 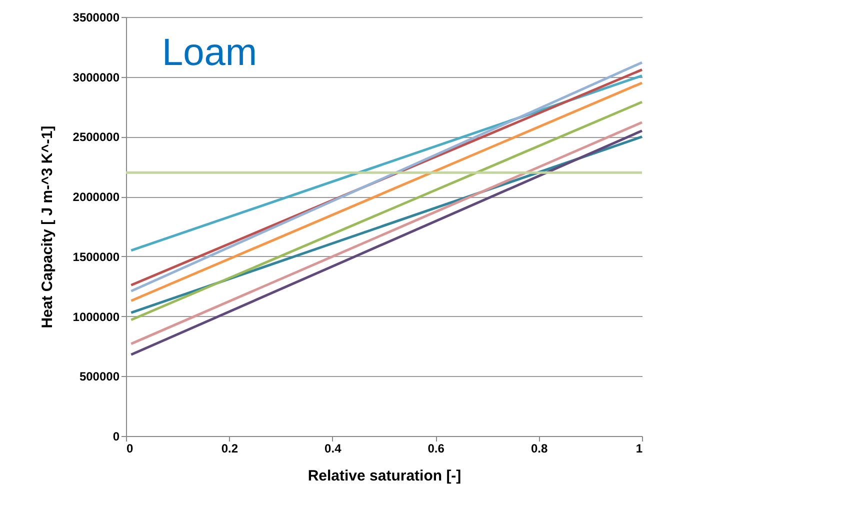 I want to click on y-tick-label: 3500000, so click(x=96, y=17).